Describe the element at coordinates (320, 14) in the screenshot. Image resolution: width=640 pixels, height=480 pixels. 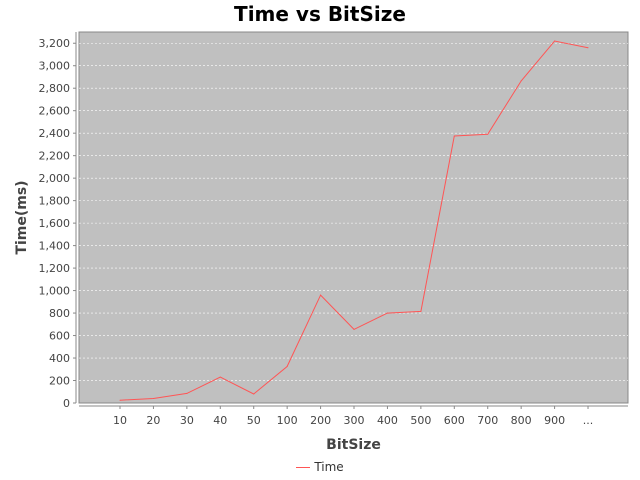
I see `chart-title: Time vs BitSize` at that location.